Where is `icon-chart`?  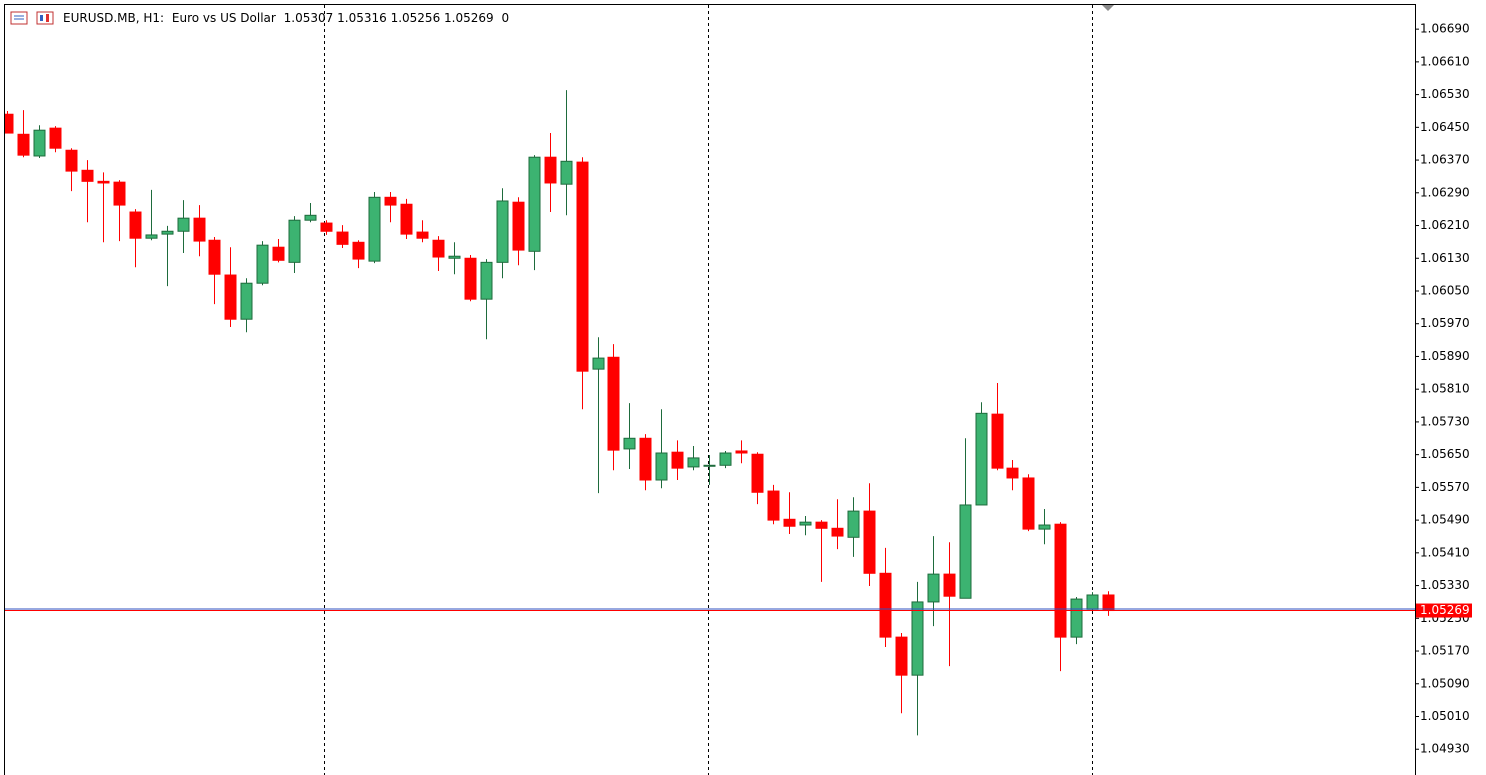
icon-chart is located at coordinates (45, 18).